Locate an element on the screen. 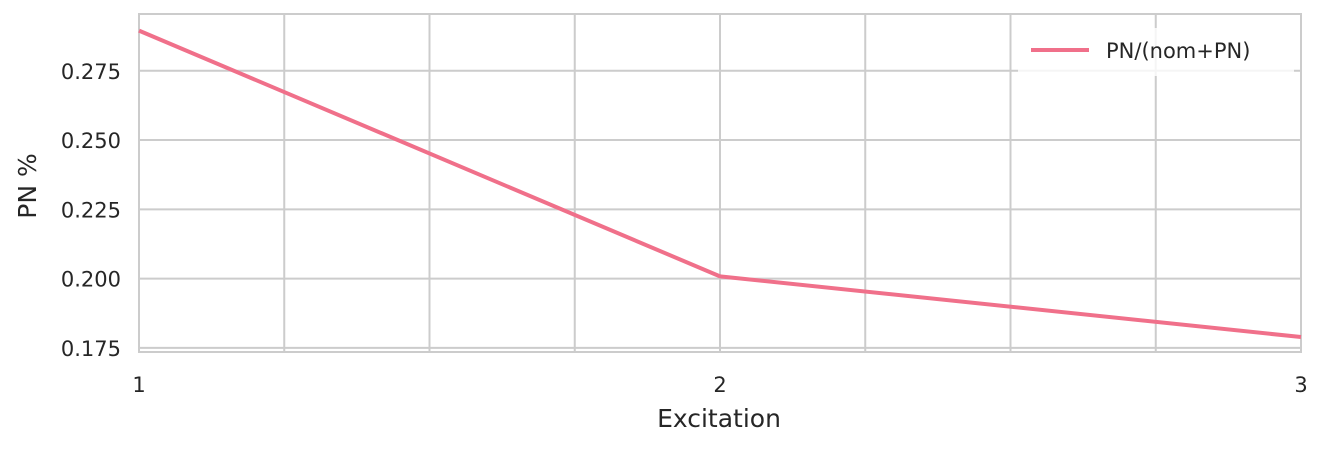 The image size is (1323, 449). y-tick-label: 0.250 is located at coordinates (91, 141).